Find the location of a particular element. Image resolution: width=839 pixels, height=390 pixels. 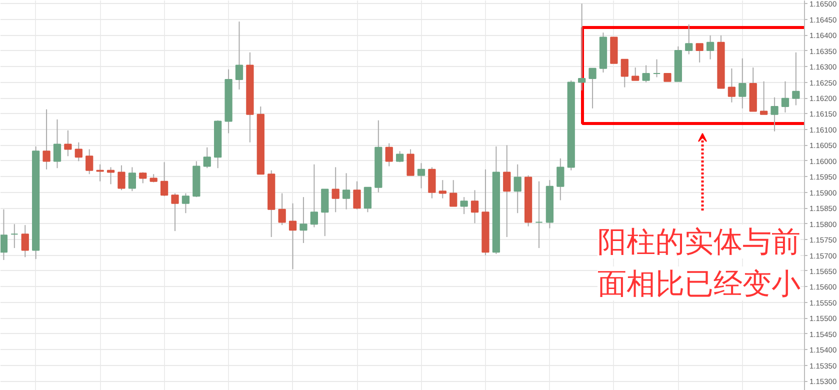

annotation: 阳柱的实体与前面相比已经变小 is located at coordinates (699, 262).